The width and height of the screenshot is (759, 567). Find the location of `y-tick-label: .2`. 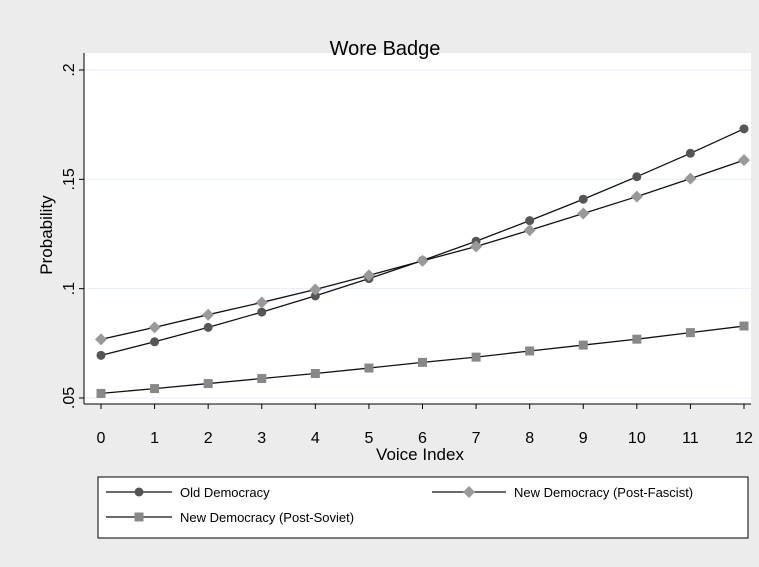

y-tick-label: .2 is located at coordinates (69, 69).